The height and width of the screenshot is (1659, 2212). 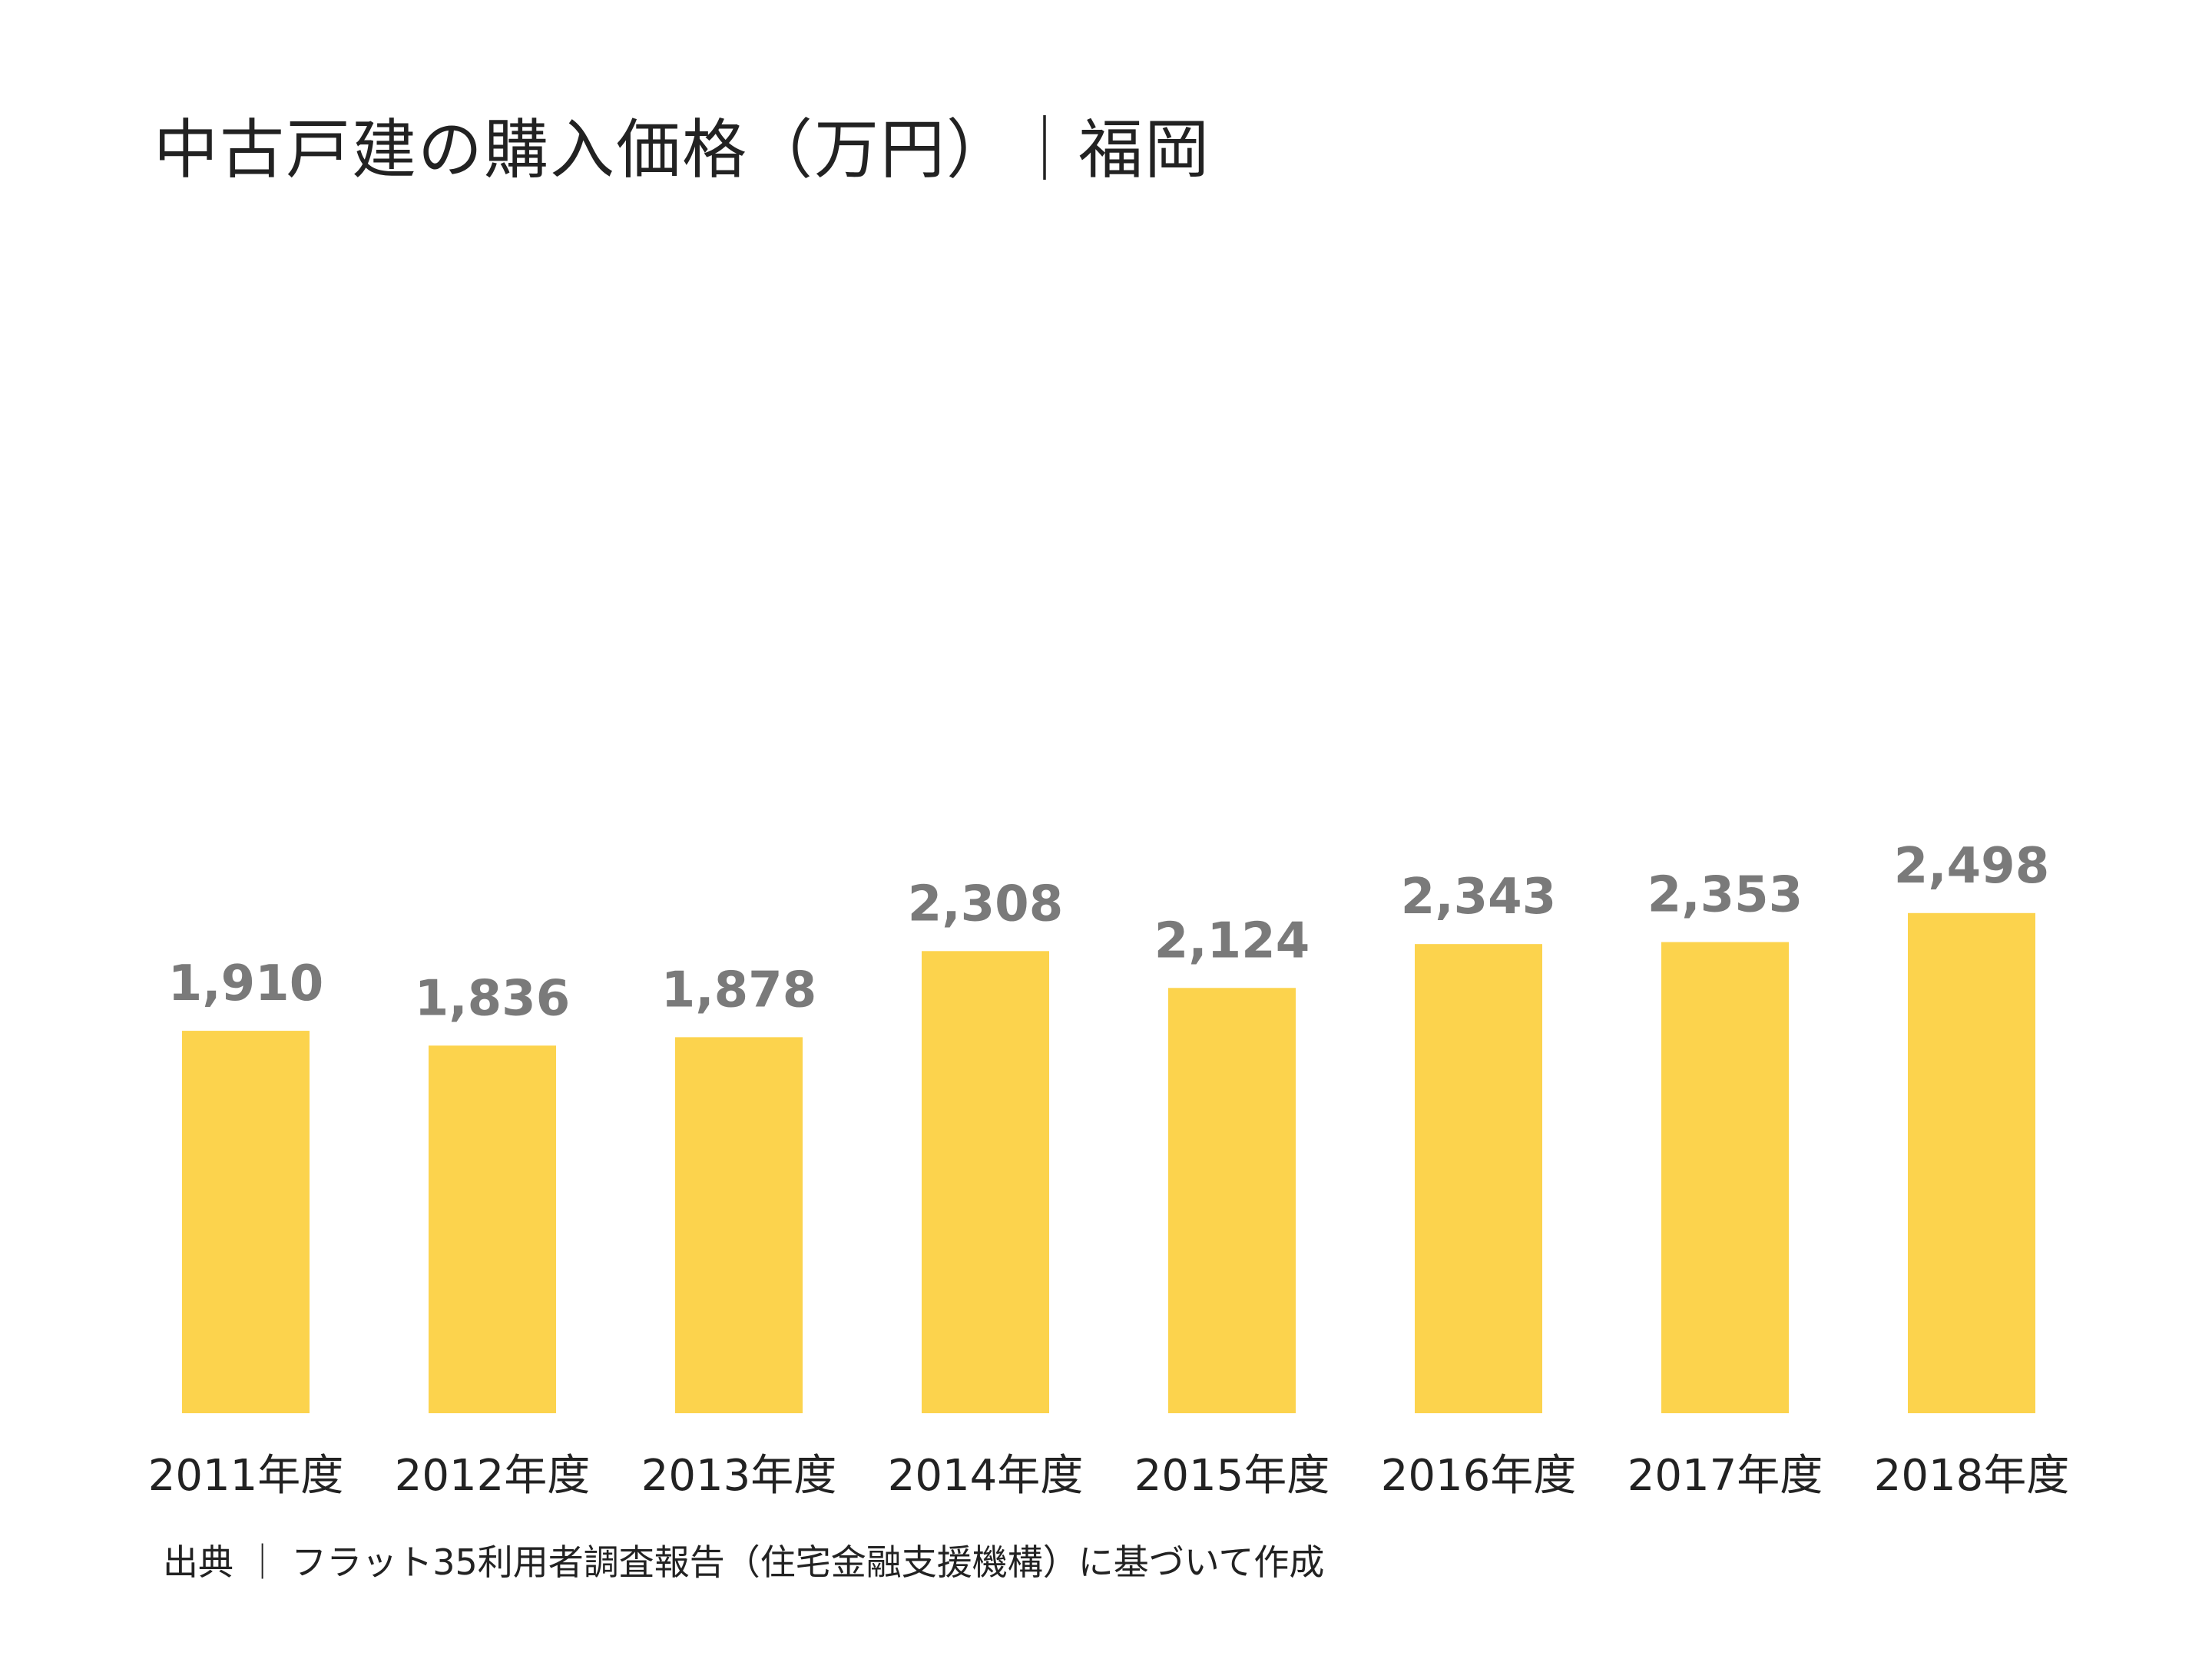 I want to click on value-label: 1,836, so click(x=493, y=998).